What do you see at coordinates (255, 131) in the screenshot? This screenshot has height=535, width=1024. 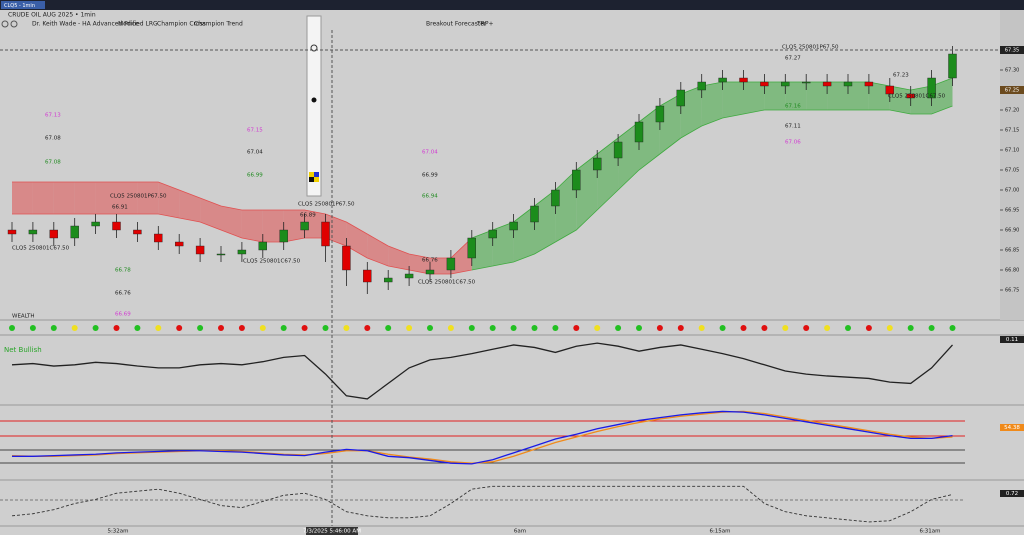 I see `annotation: 67.15` at bounding box center [255, 131].